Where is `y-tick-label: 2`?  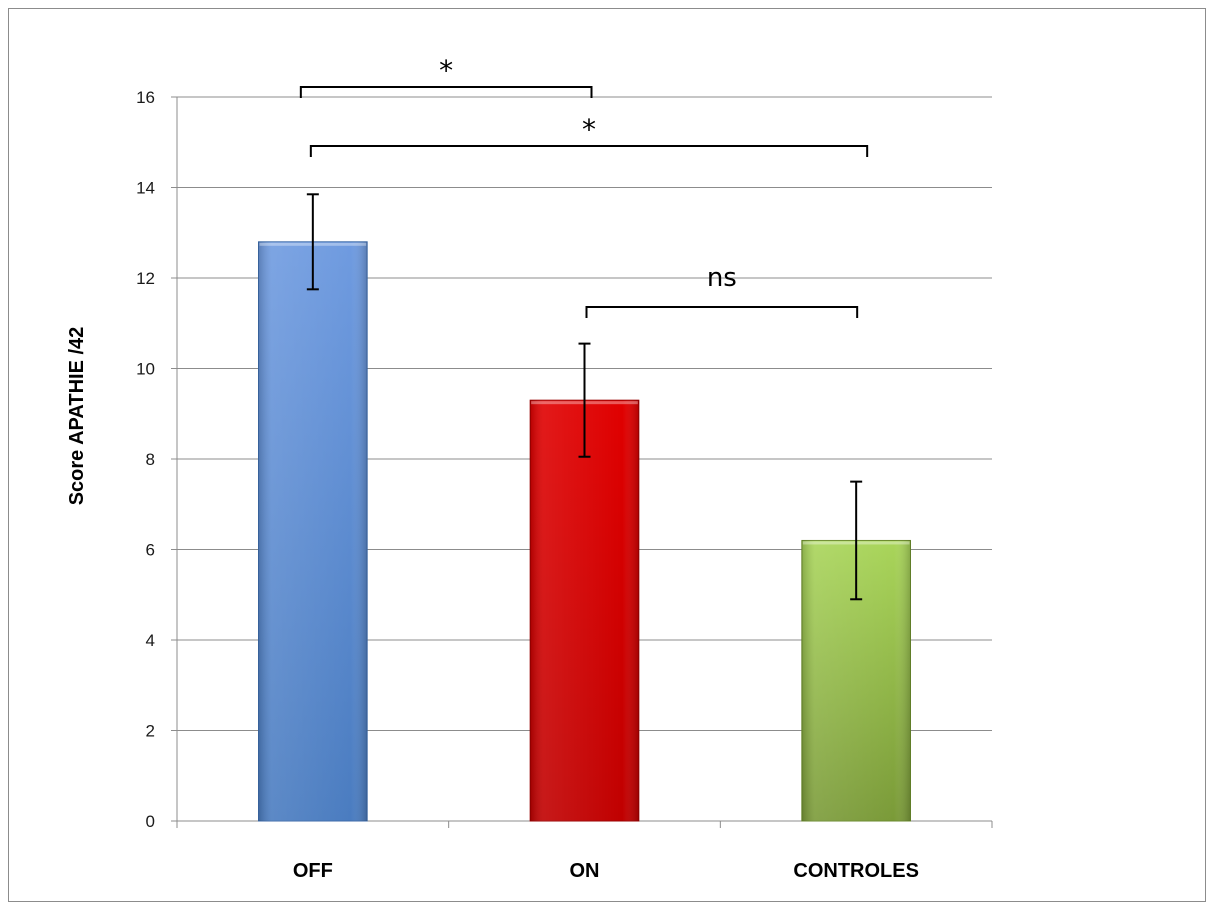
y-tick-label: 2 is located at coordinates (150, 731).